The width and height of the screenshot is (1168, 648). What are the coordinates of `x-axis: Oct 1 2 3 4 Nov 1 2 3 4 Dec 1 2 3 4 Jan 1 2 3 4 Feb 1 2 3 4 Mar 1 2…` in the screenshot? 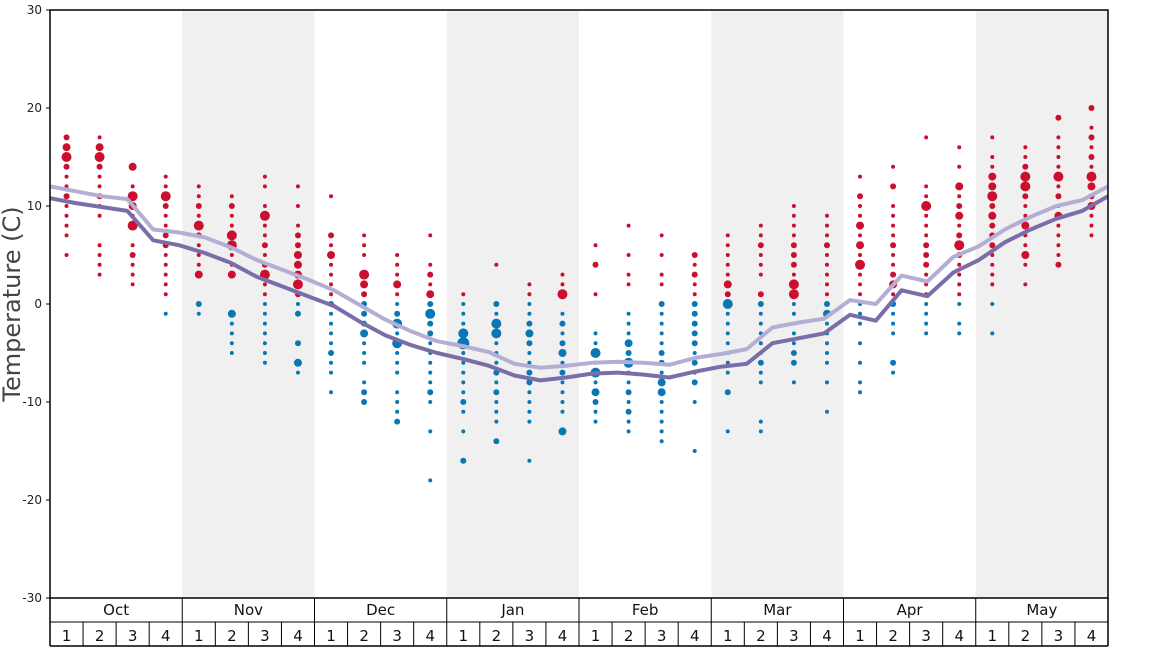 It's located at (579, 622).